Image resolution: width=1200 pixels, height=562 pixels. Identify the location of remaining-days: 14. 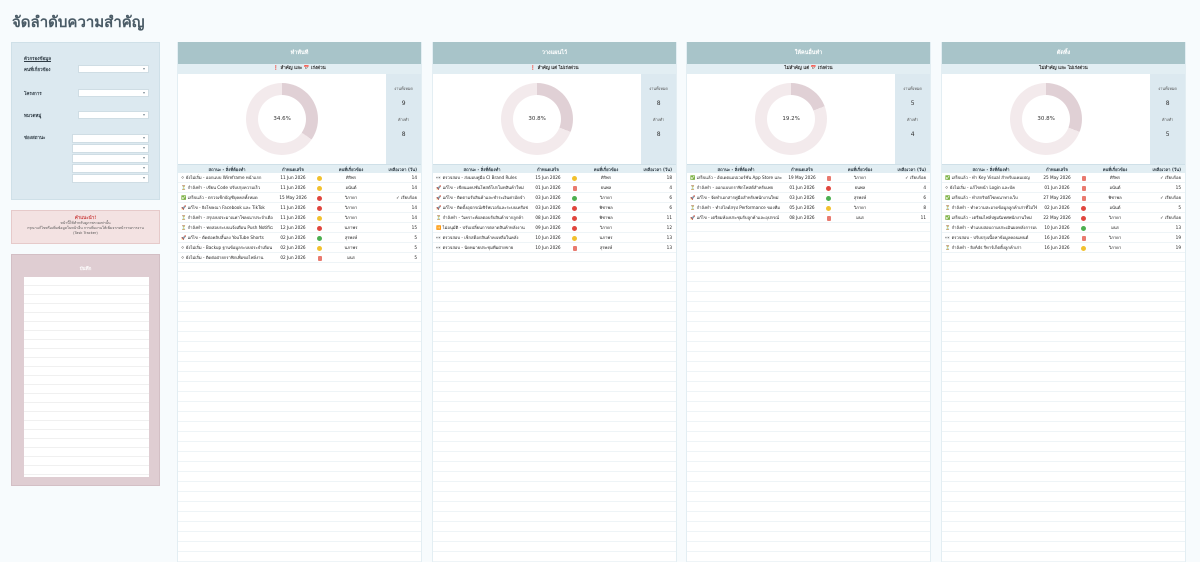
(414, 217).